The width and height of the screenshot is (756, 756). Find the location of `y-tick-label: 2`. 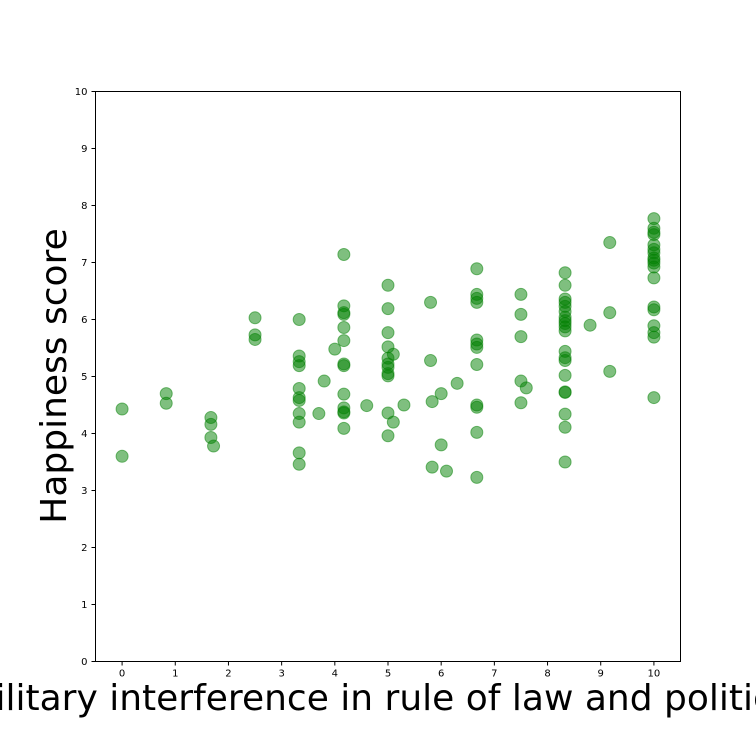

y-tick-label: 2 is located at coordinates (84, 548).